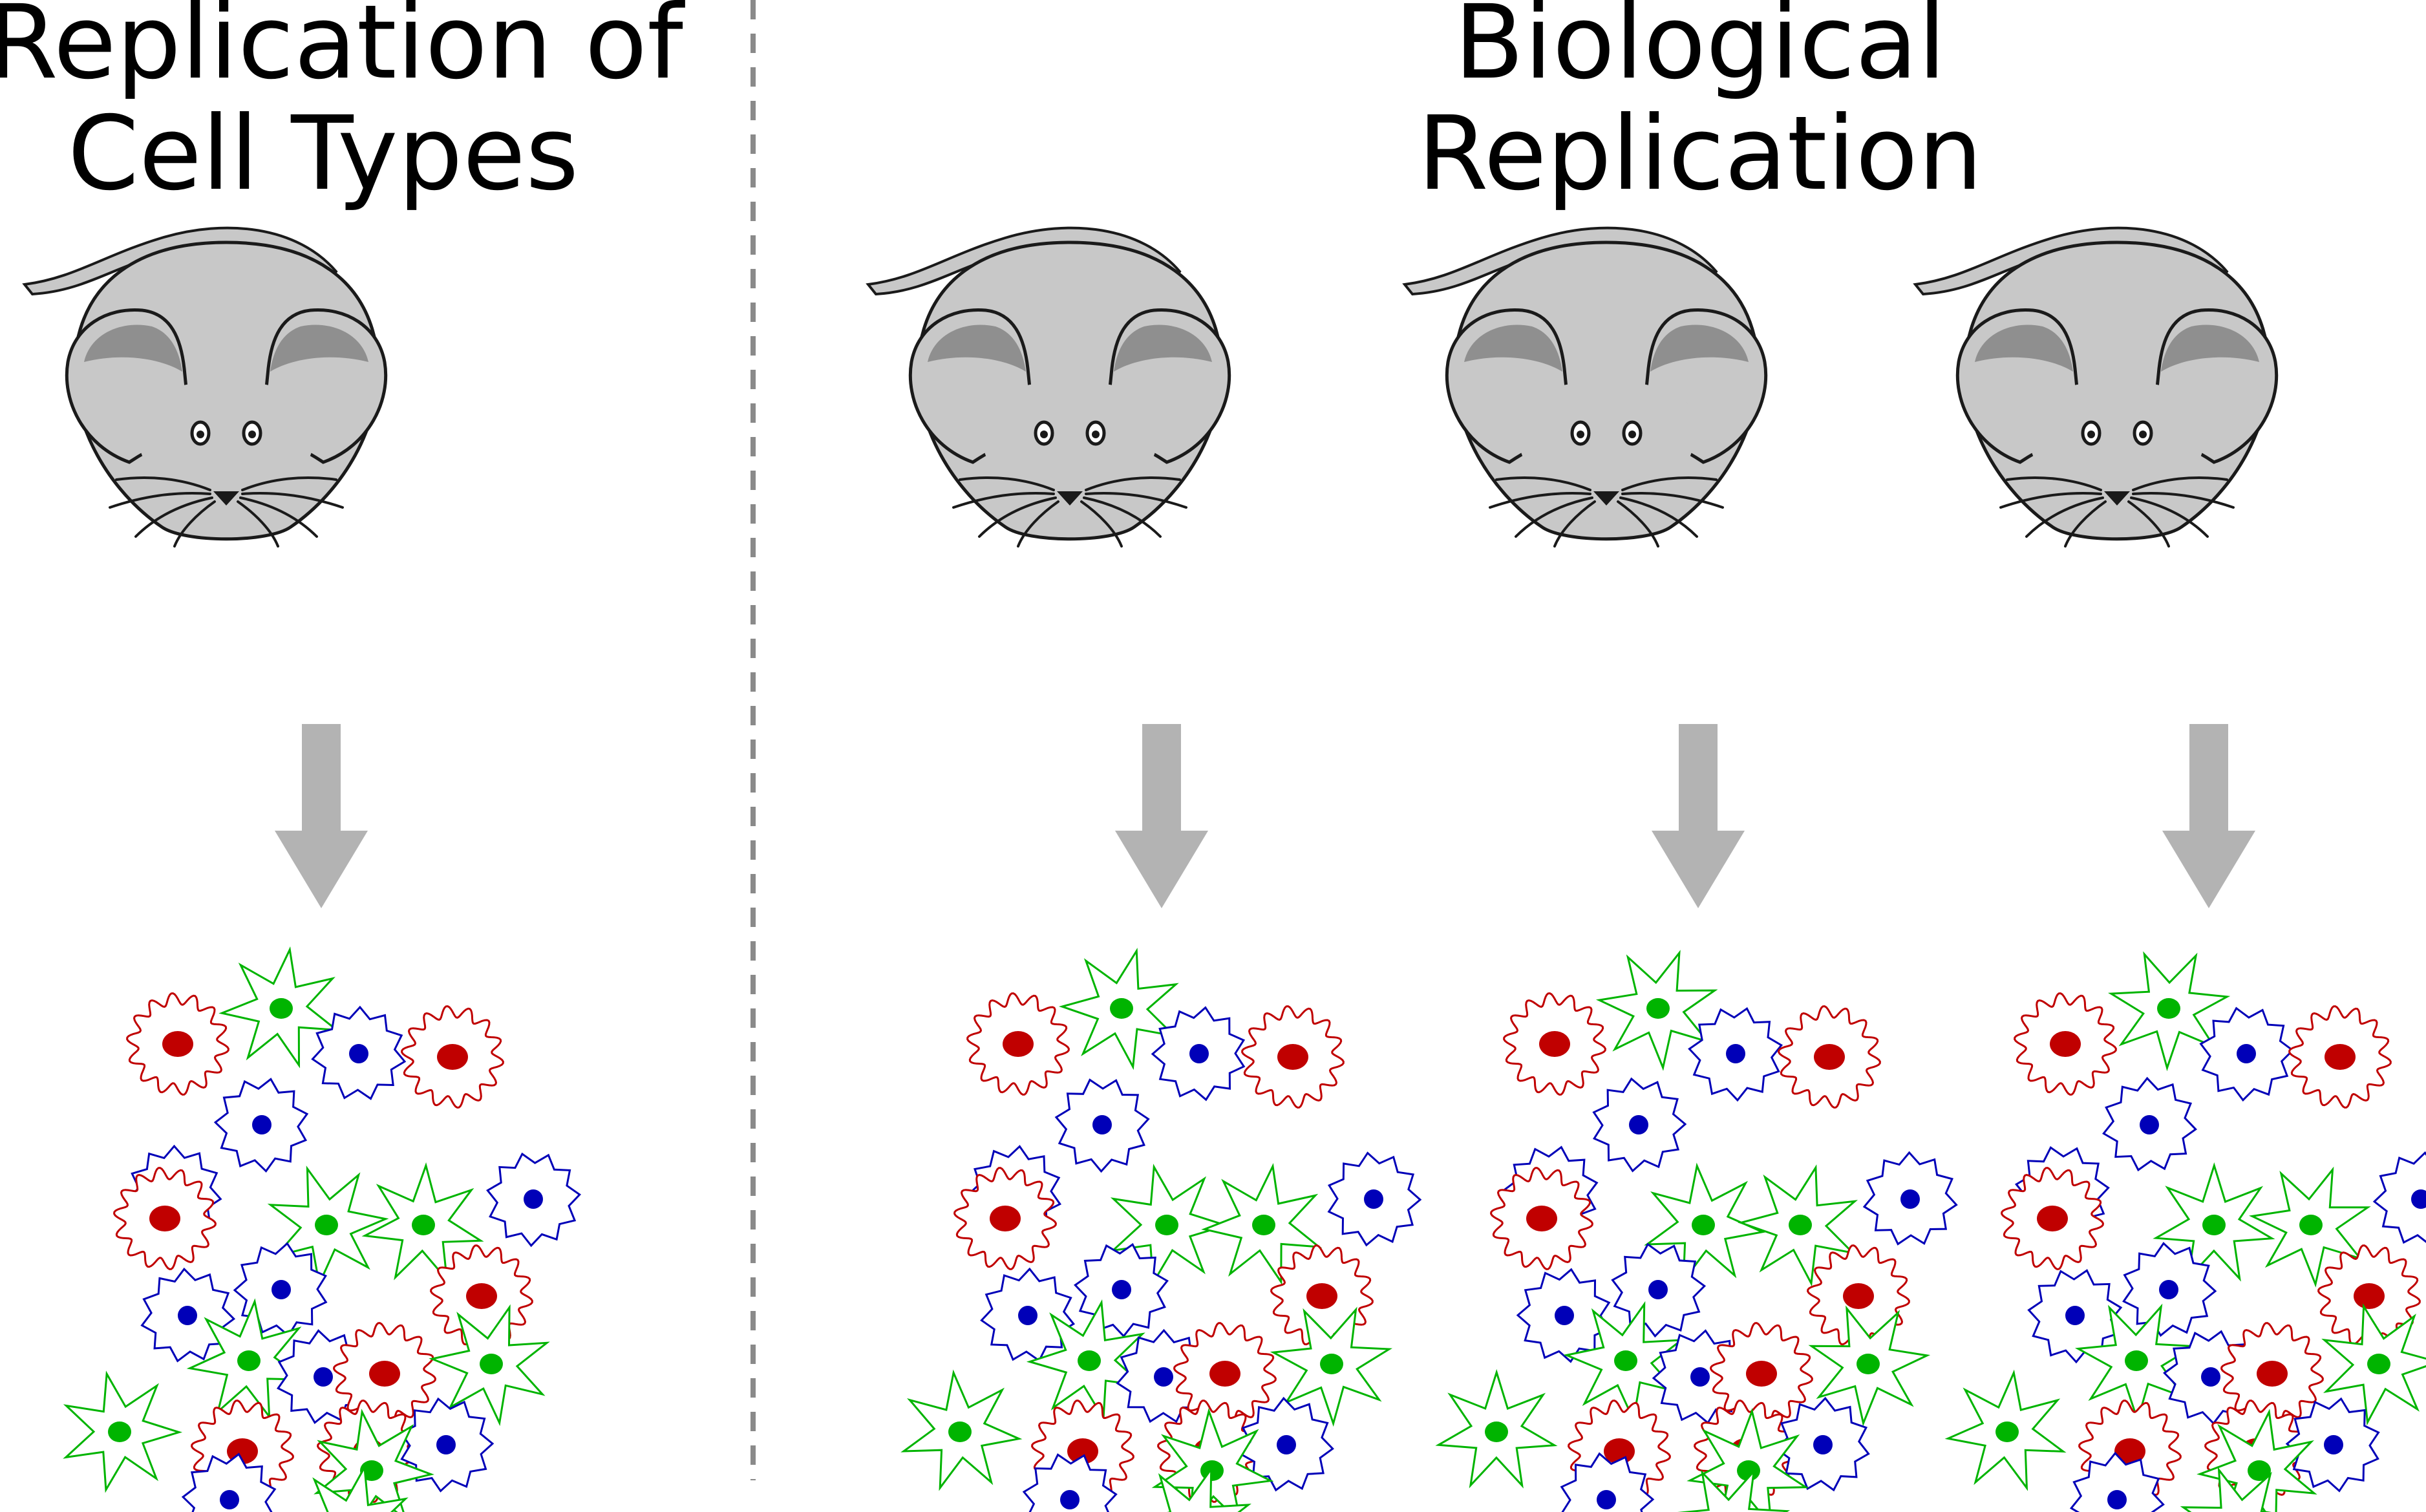  I want to click on title-cell-type-replication: Replication of Cell Types, so click(341, 106).